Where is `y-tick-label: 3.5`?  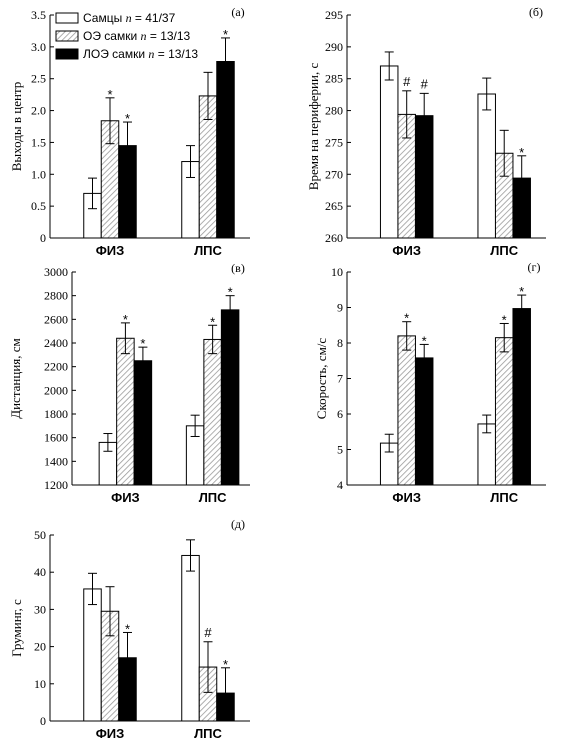 y-tick-label: 3.5 is located at coordinates (38, 15).